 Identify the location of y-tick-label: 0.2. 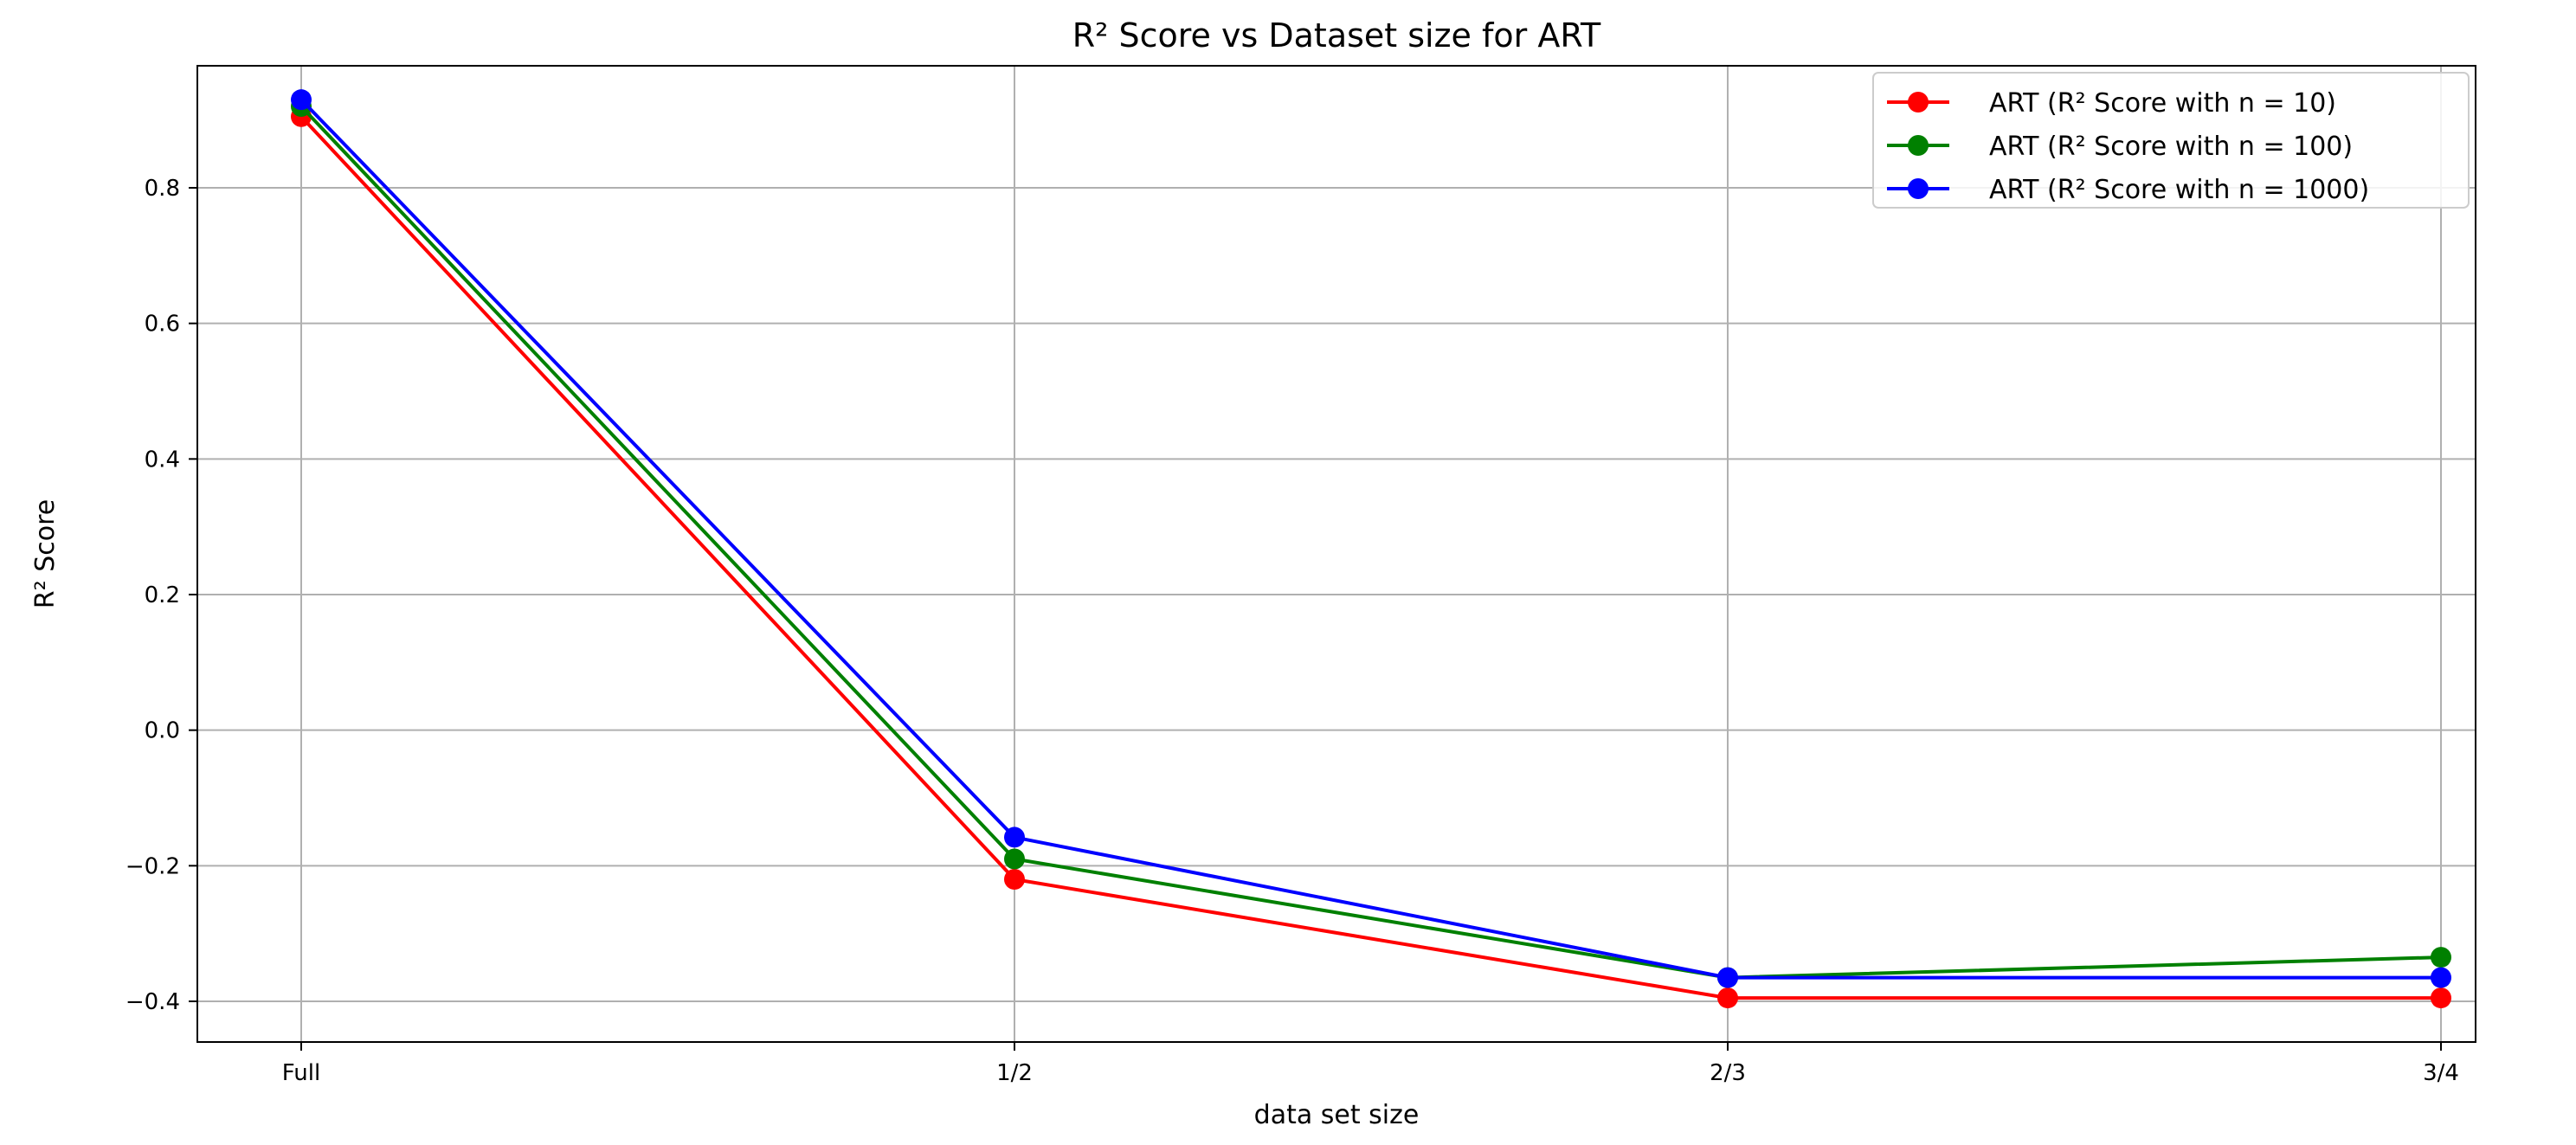
(162, 595).